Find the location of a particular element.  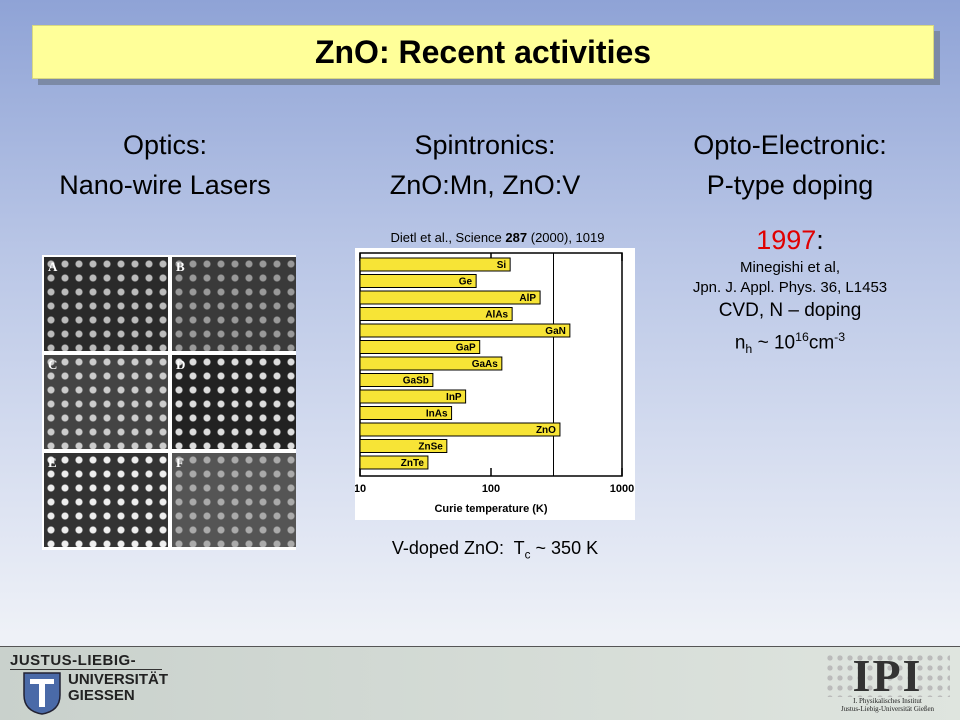

heading-line: Nano-wire Lasers is located at coordinates (165, 185).